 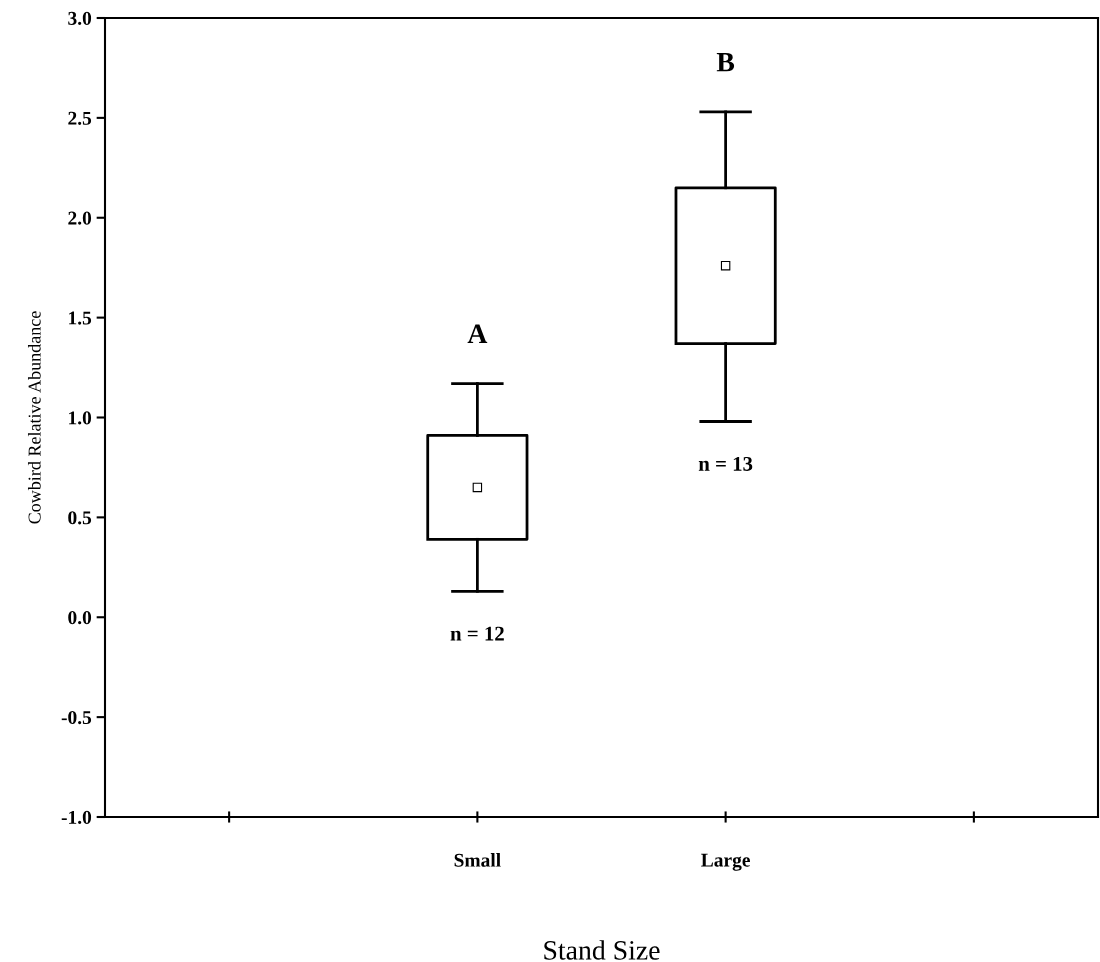 What do you see at coordinates (80, 518) in the screenshot?
I see `y-tick-label: 0.5` at bounding box center [80, 518].